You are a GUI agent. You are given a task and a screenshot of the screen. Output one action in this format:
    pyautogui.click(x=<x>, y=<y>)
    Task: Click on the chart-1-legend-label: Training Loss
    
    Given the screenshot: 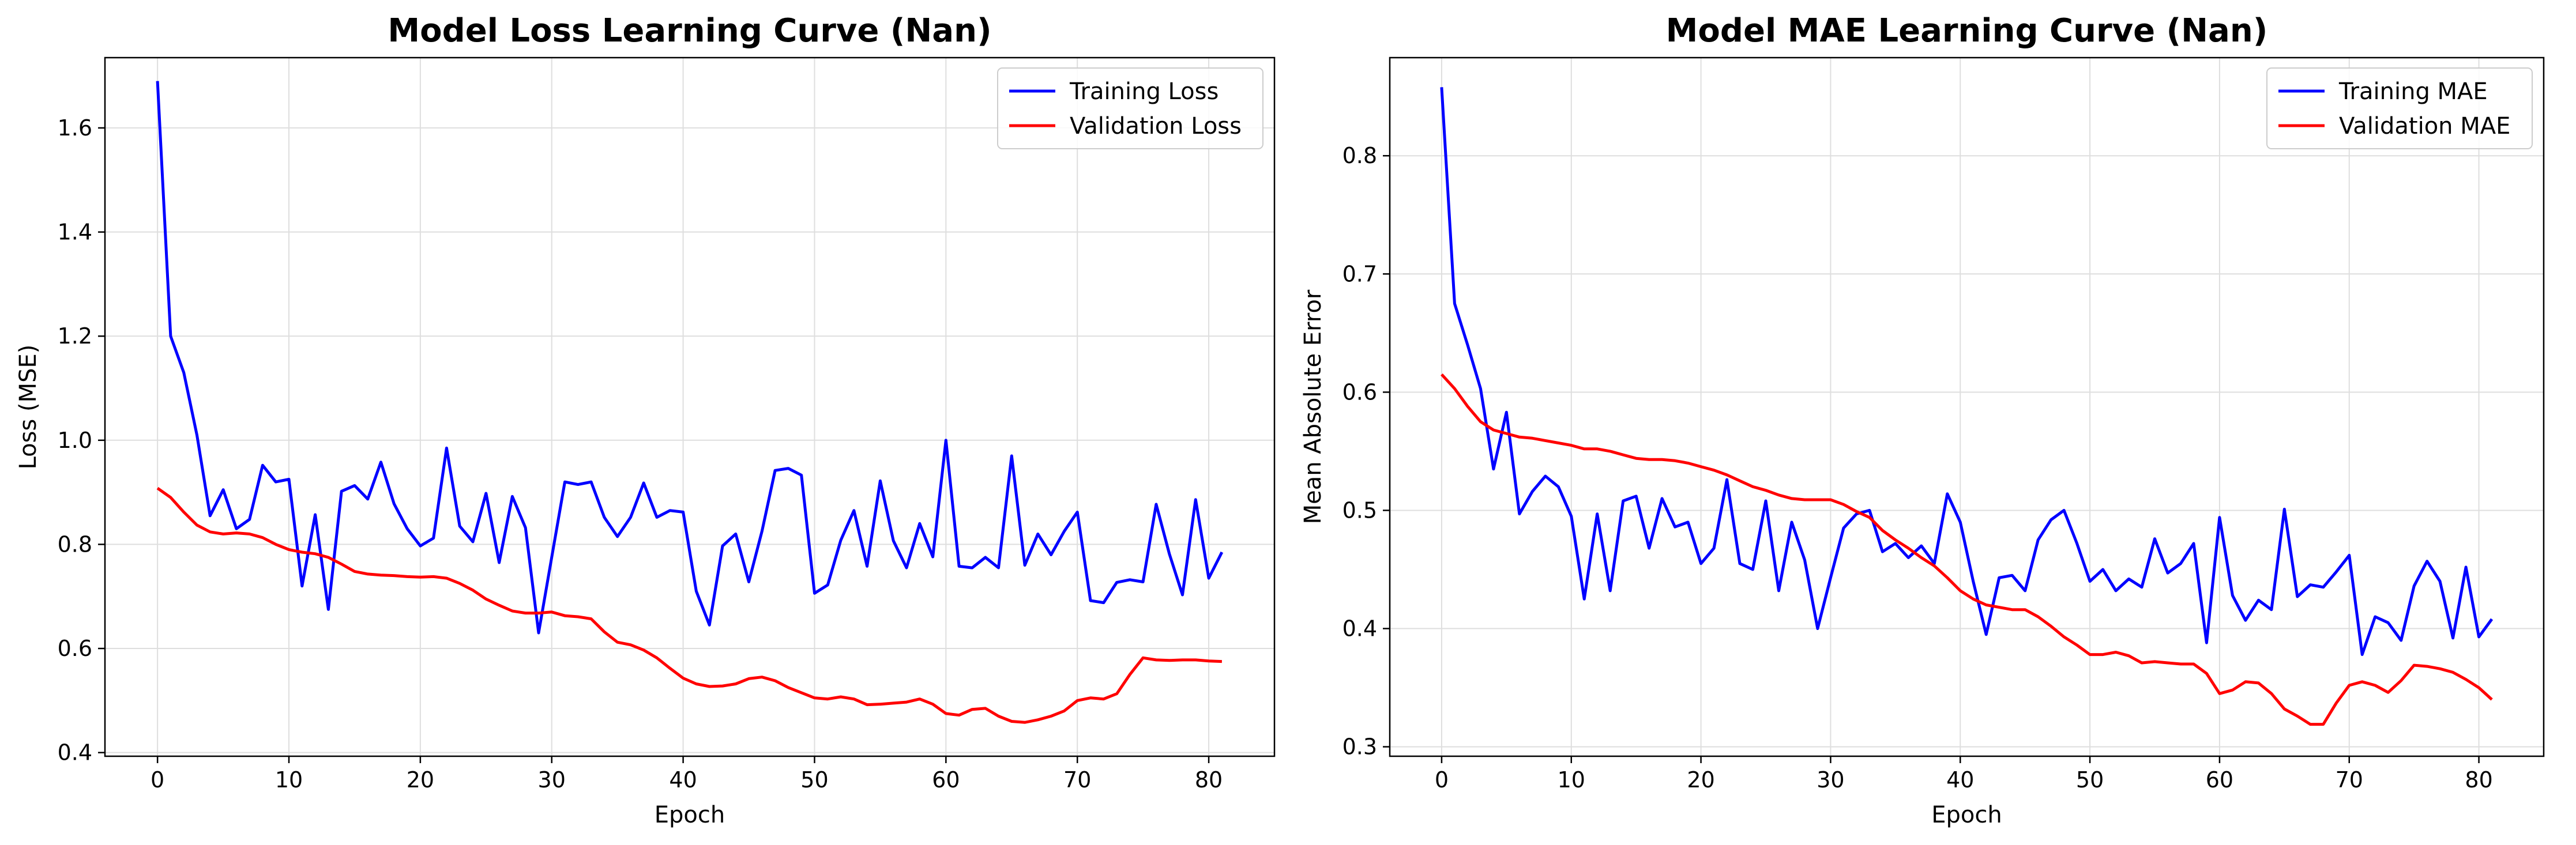 What is the action you would take?
    pyautogui.click(x=1144, y=91)
    